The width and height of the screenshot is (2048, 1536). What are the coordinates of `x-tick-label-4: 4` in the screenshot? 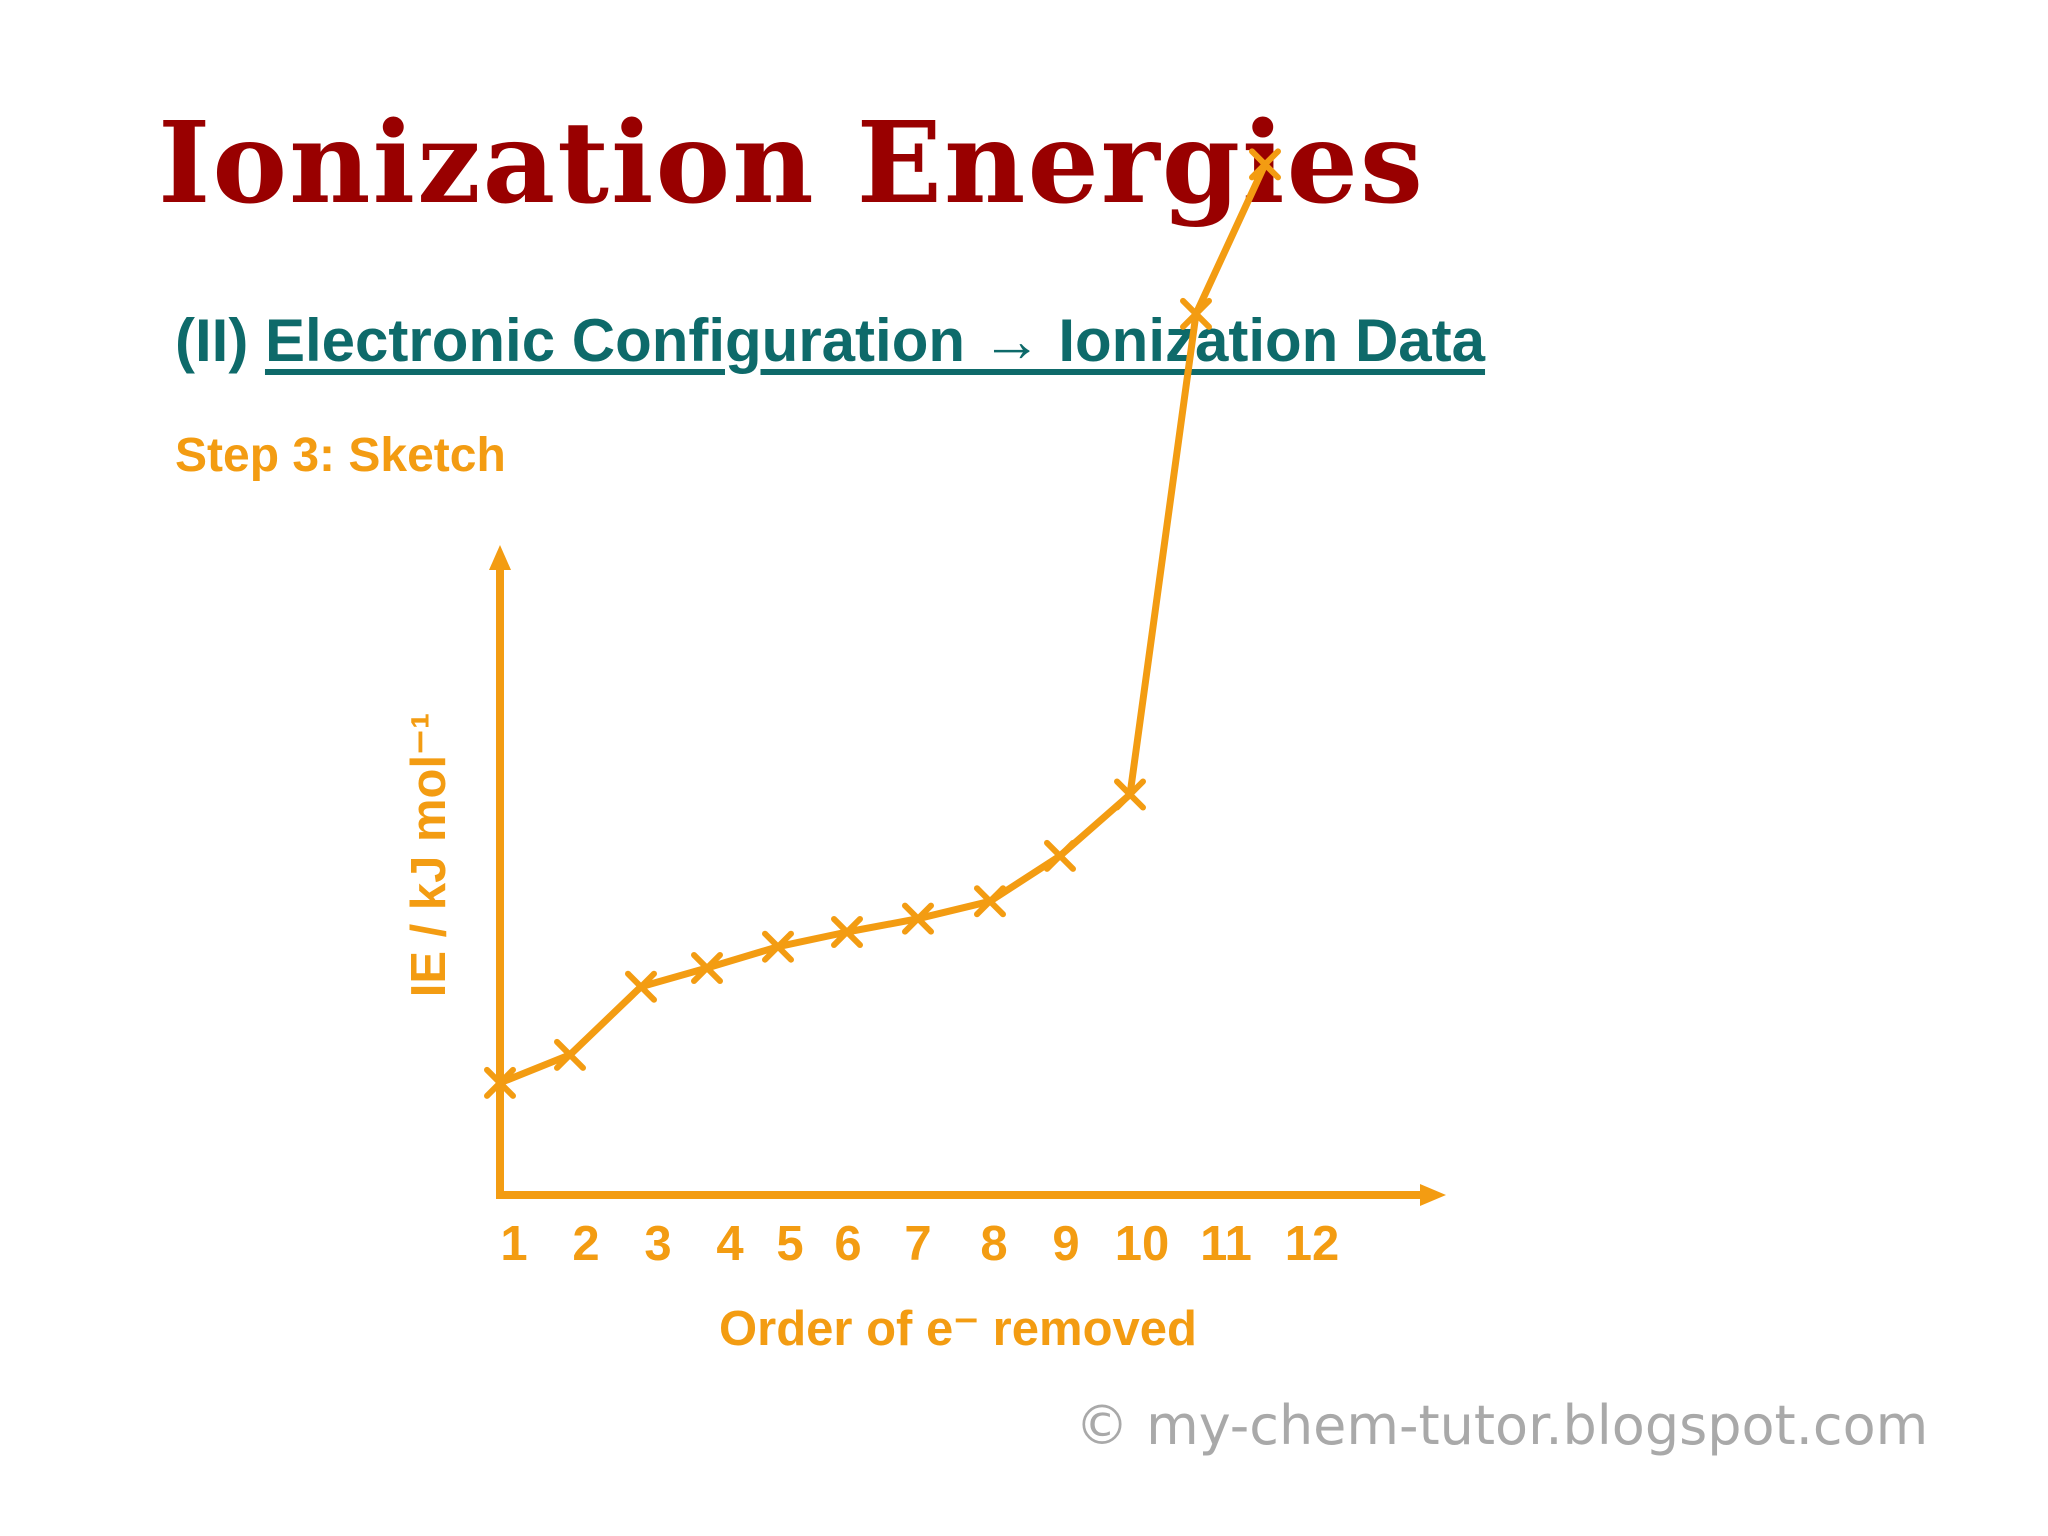 It's located at (729, 1244).